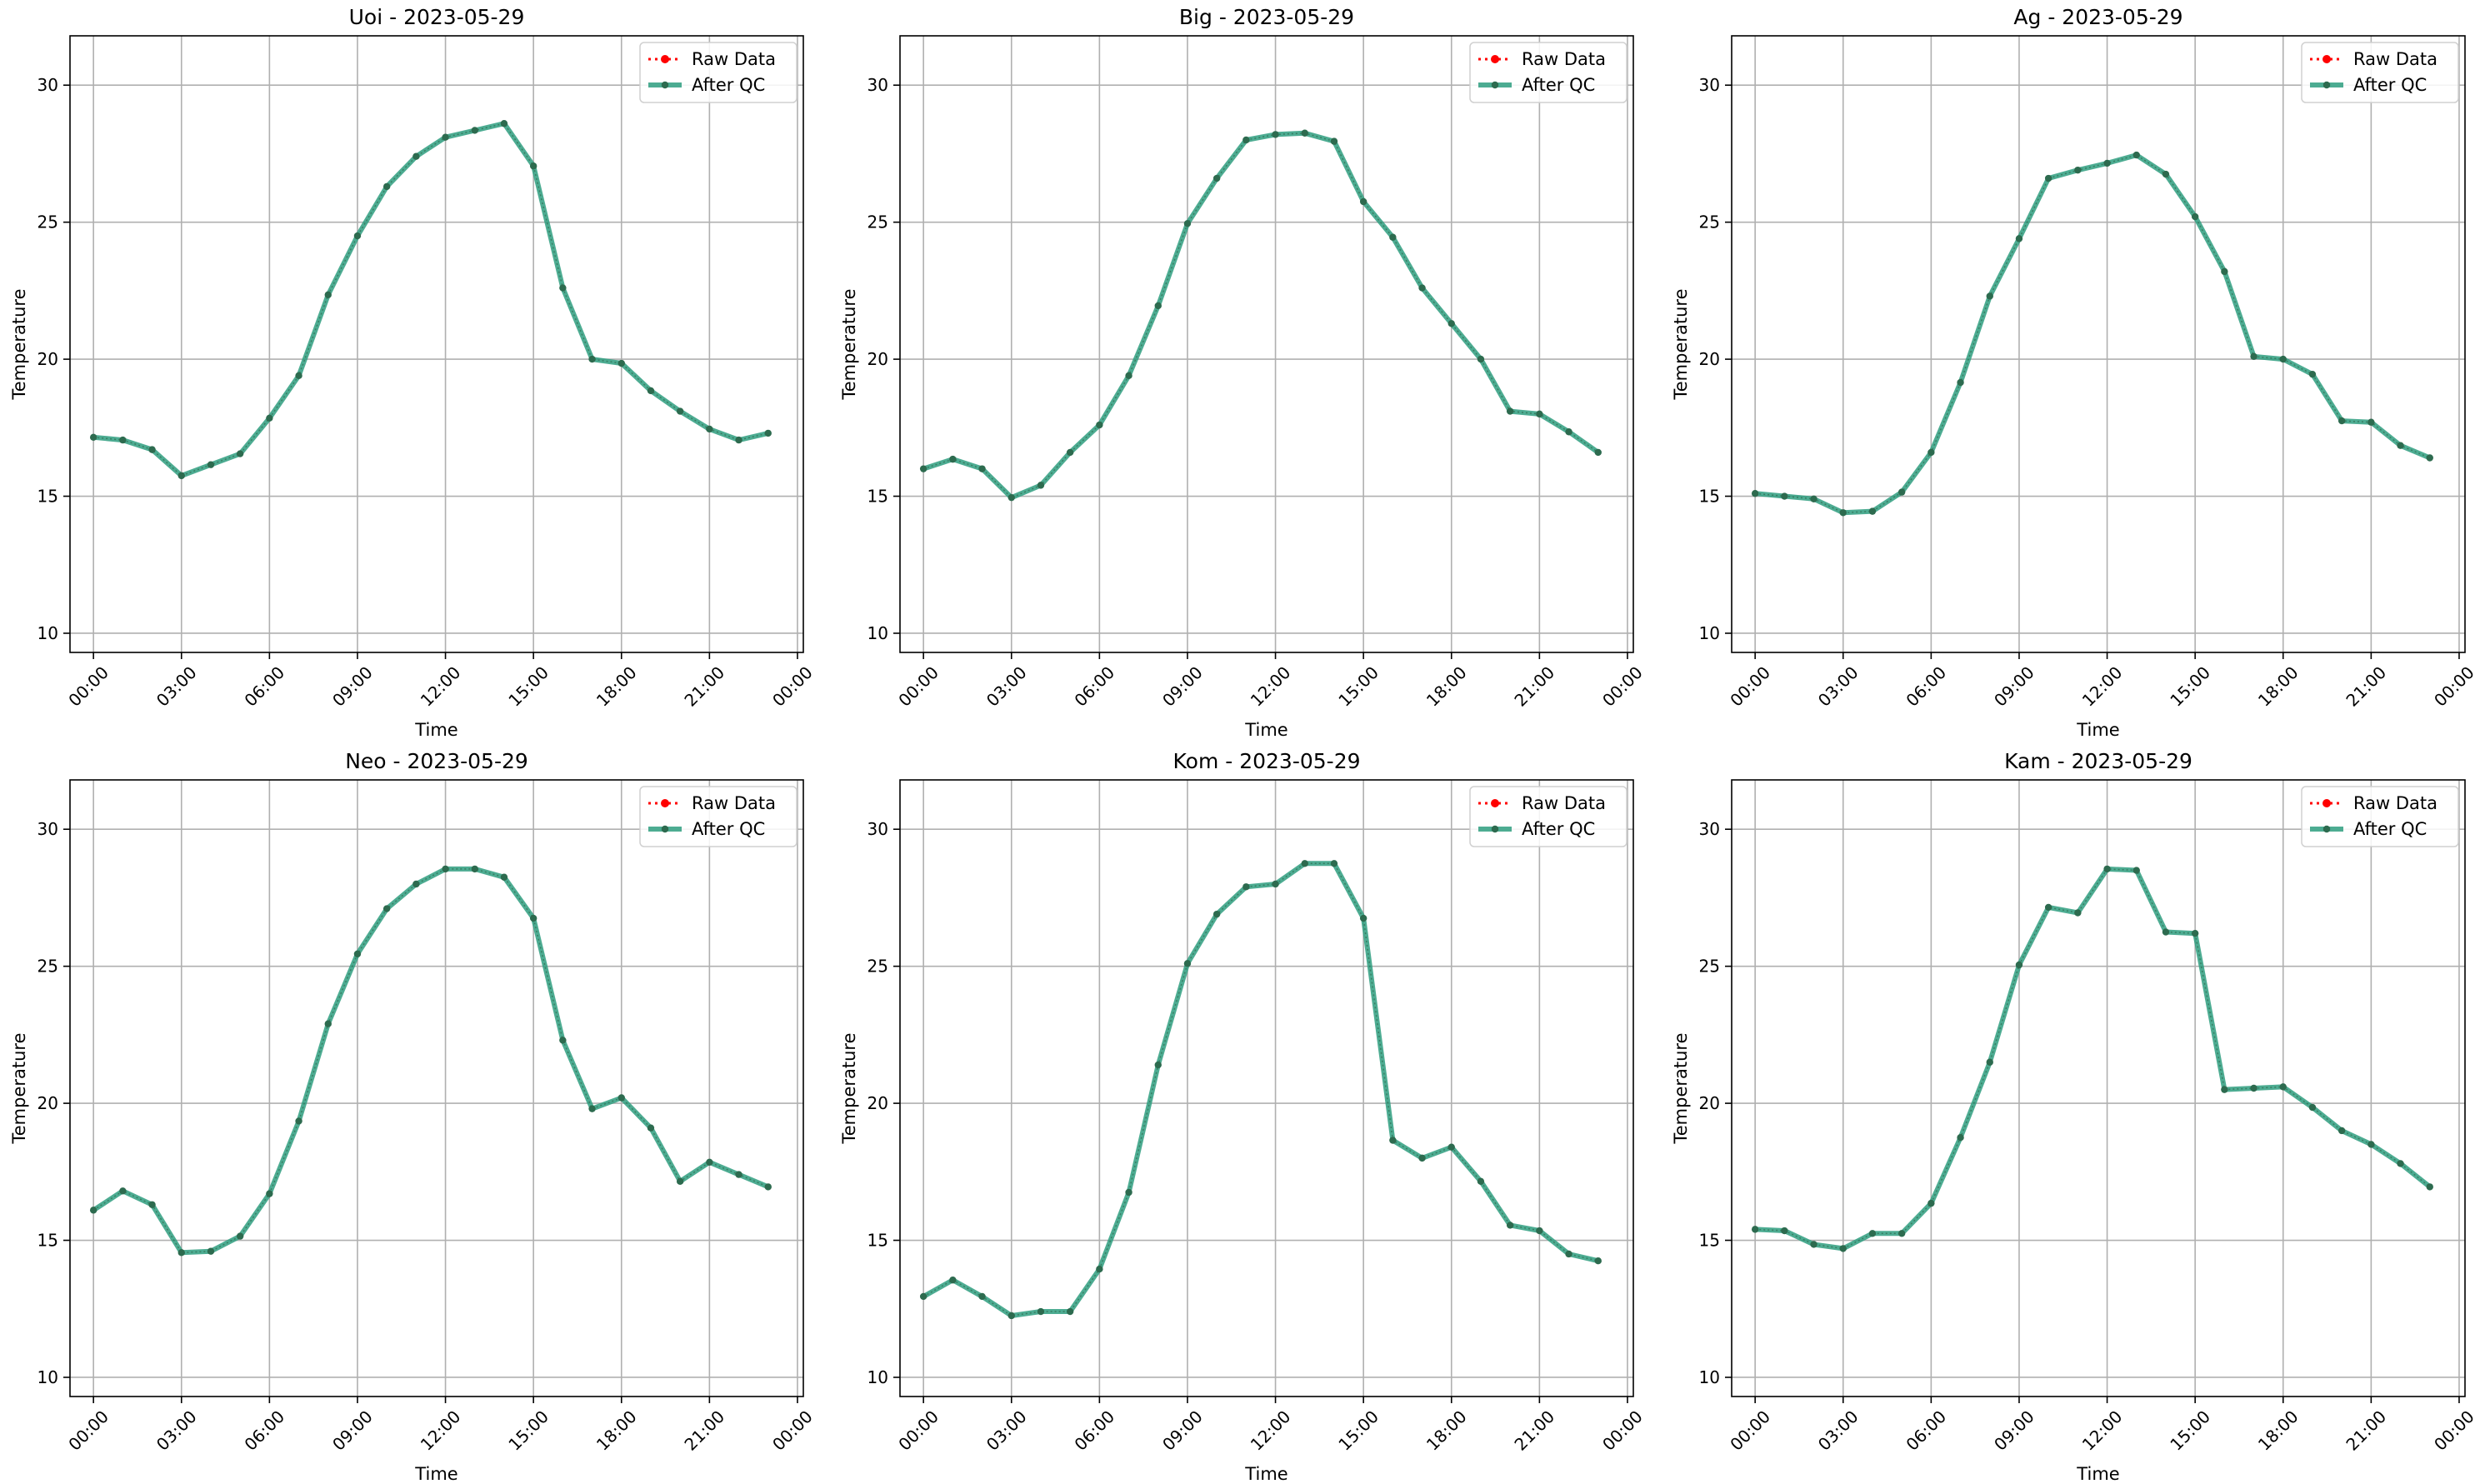 The height and width of the screenshot is (1484, 2485). Describe the element at coordinates (1558, 829) in the screenshot. I see `legend-label-qc: After QC` at that location.